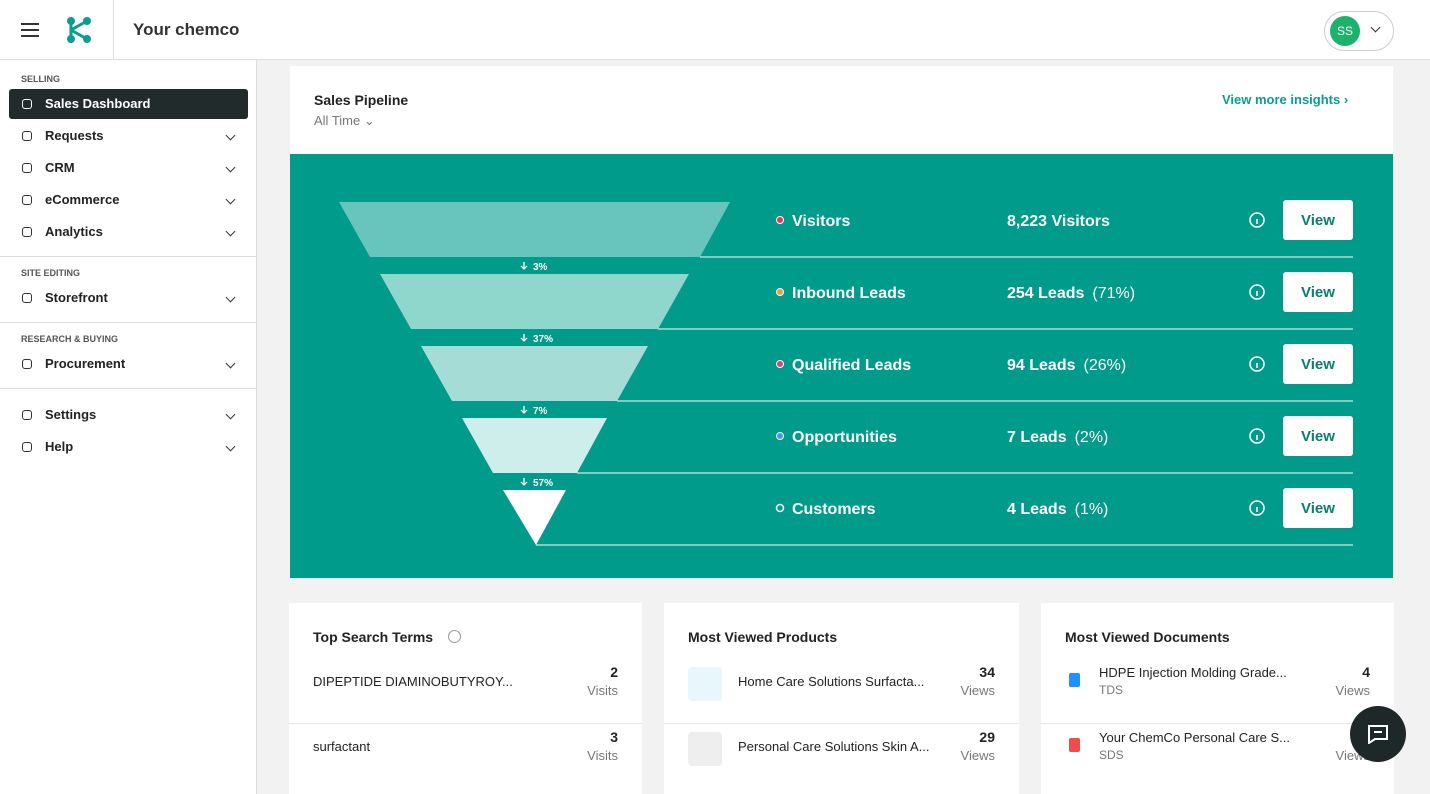 The width and height of the screenshot is (1430, 794). I want to click on stage-name: Inbound Leads, so click(849, 293).